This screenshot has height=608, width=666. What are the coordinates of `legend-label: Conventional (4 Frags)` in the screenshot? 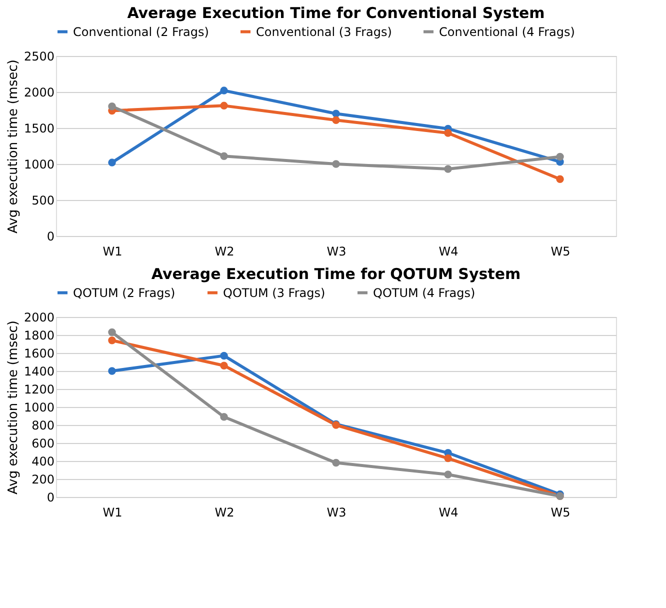 It's located at (507, 31).